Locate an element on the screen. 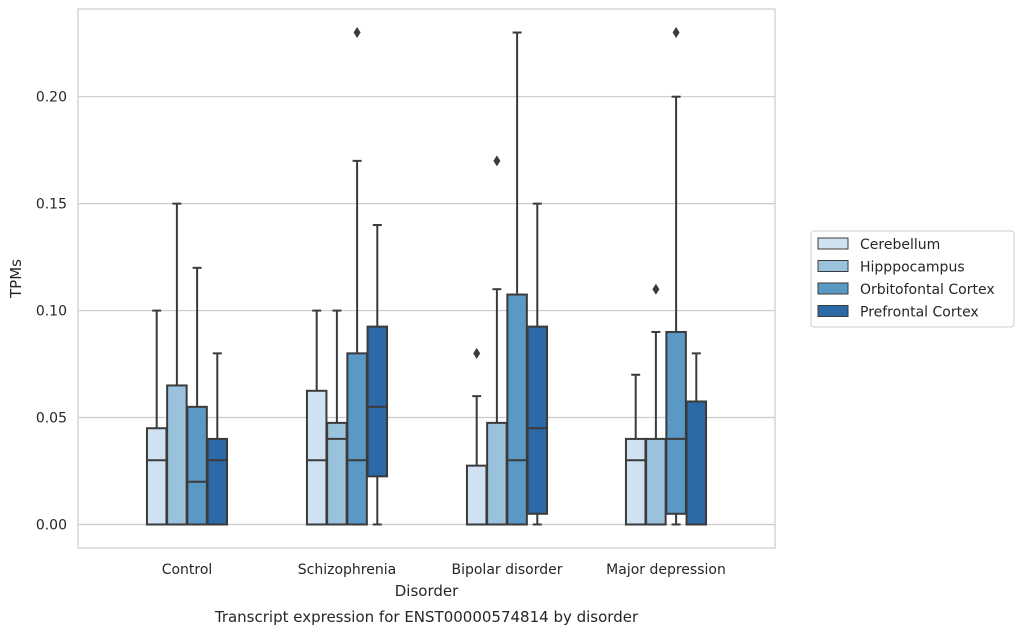  legend-label: Cerebellum is located at coordinates (900, 245).